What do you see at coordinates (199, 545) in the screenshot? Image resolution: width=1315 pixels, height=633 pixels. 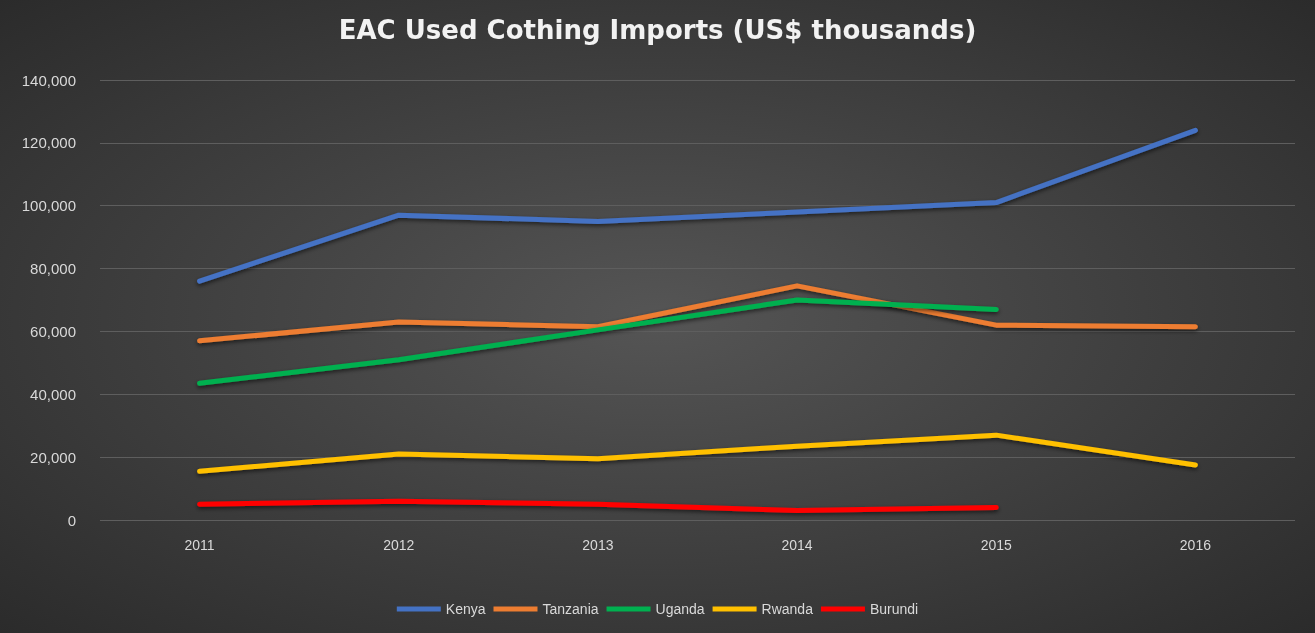 I see `x-tick-label: 2011` at bounding box center [199, 545].